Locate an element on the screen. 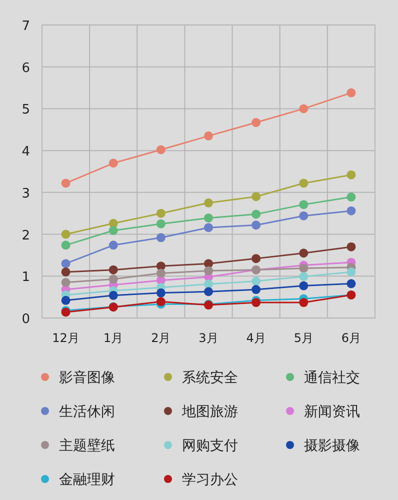 The width and height of the screenshot is (398, 500). x-tick-label: 6月 is located at coordinates (351, 338).